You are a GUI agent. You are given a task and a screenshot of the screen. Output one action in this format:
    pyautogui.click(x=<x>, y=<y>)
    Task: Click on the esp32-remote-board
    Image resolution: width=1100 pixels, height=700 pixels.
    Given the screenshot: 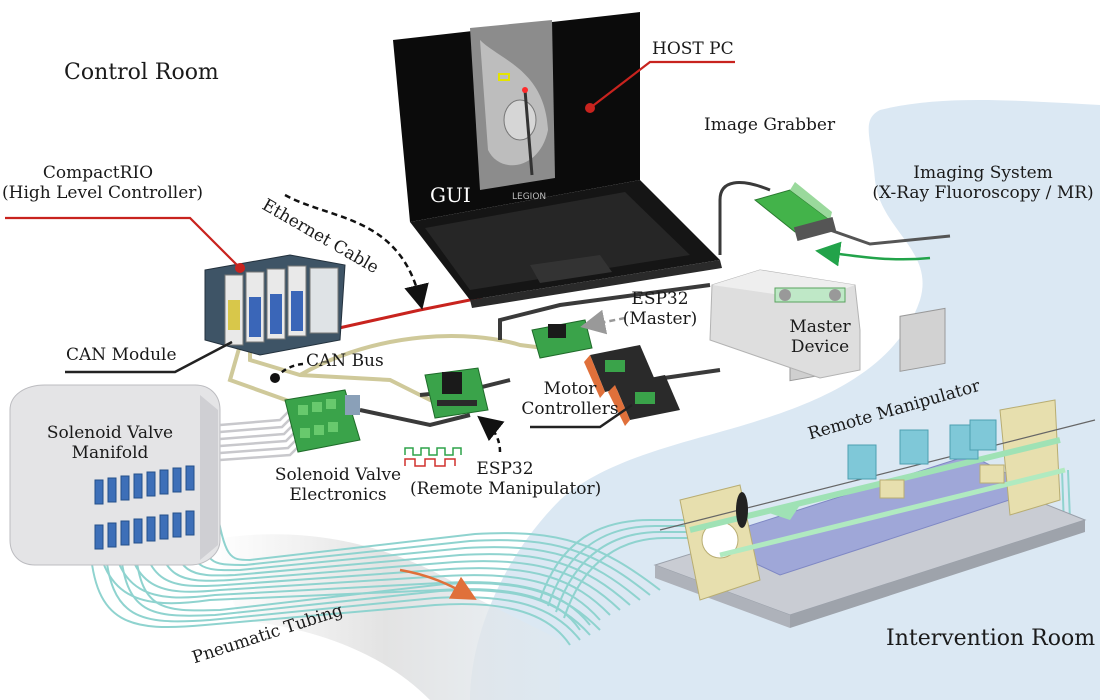 What is the action you would take?
    pyautogui.click(x=456, y=393)
    